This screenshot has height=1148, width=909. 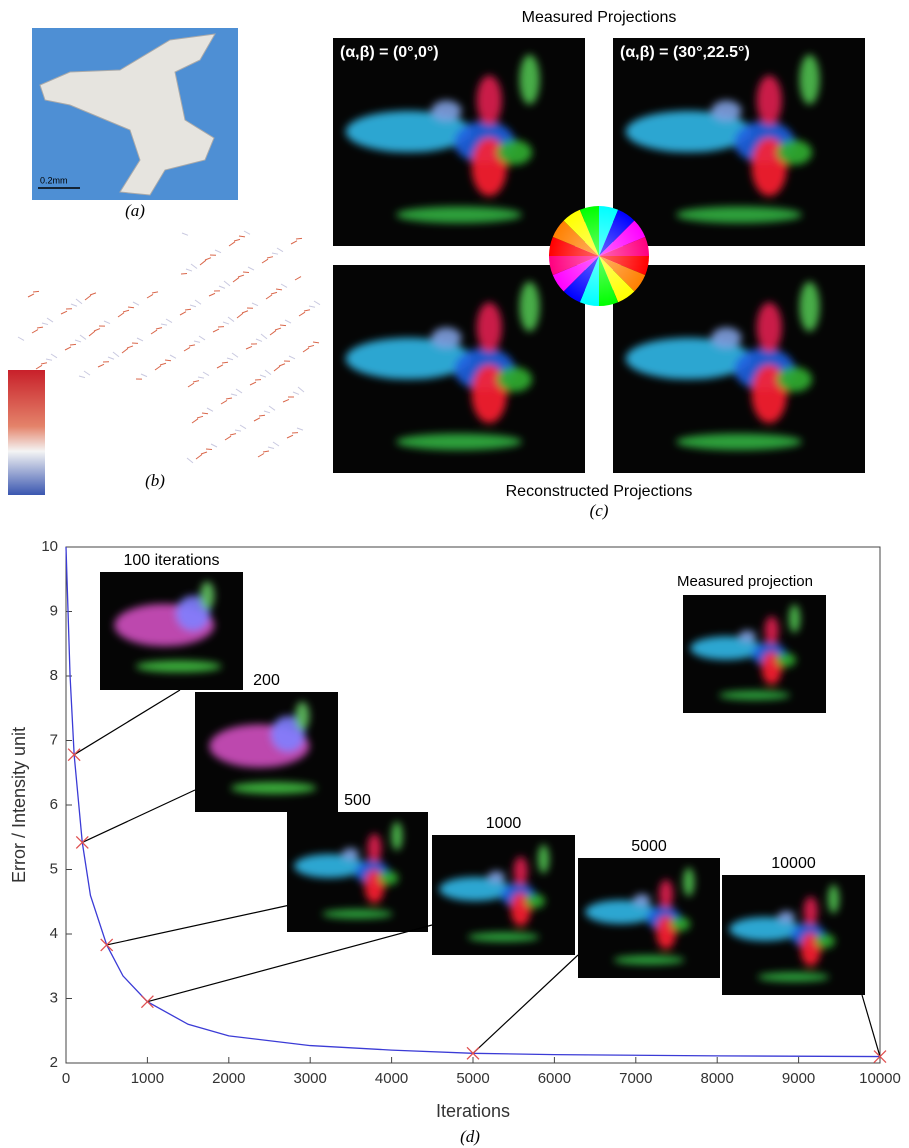 What do you see at coordinates (54, 868) in the screenshot?
I see `y-tick-label: 5` at bounding box center [54, 868].